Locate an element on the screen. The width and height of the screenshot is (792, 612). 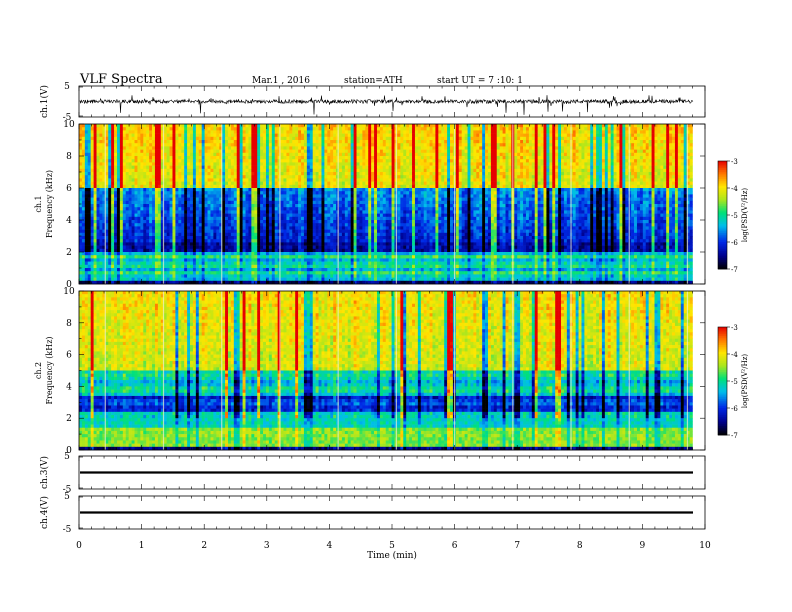
wave1-waveform-line is located at coordinates (386, 105).